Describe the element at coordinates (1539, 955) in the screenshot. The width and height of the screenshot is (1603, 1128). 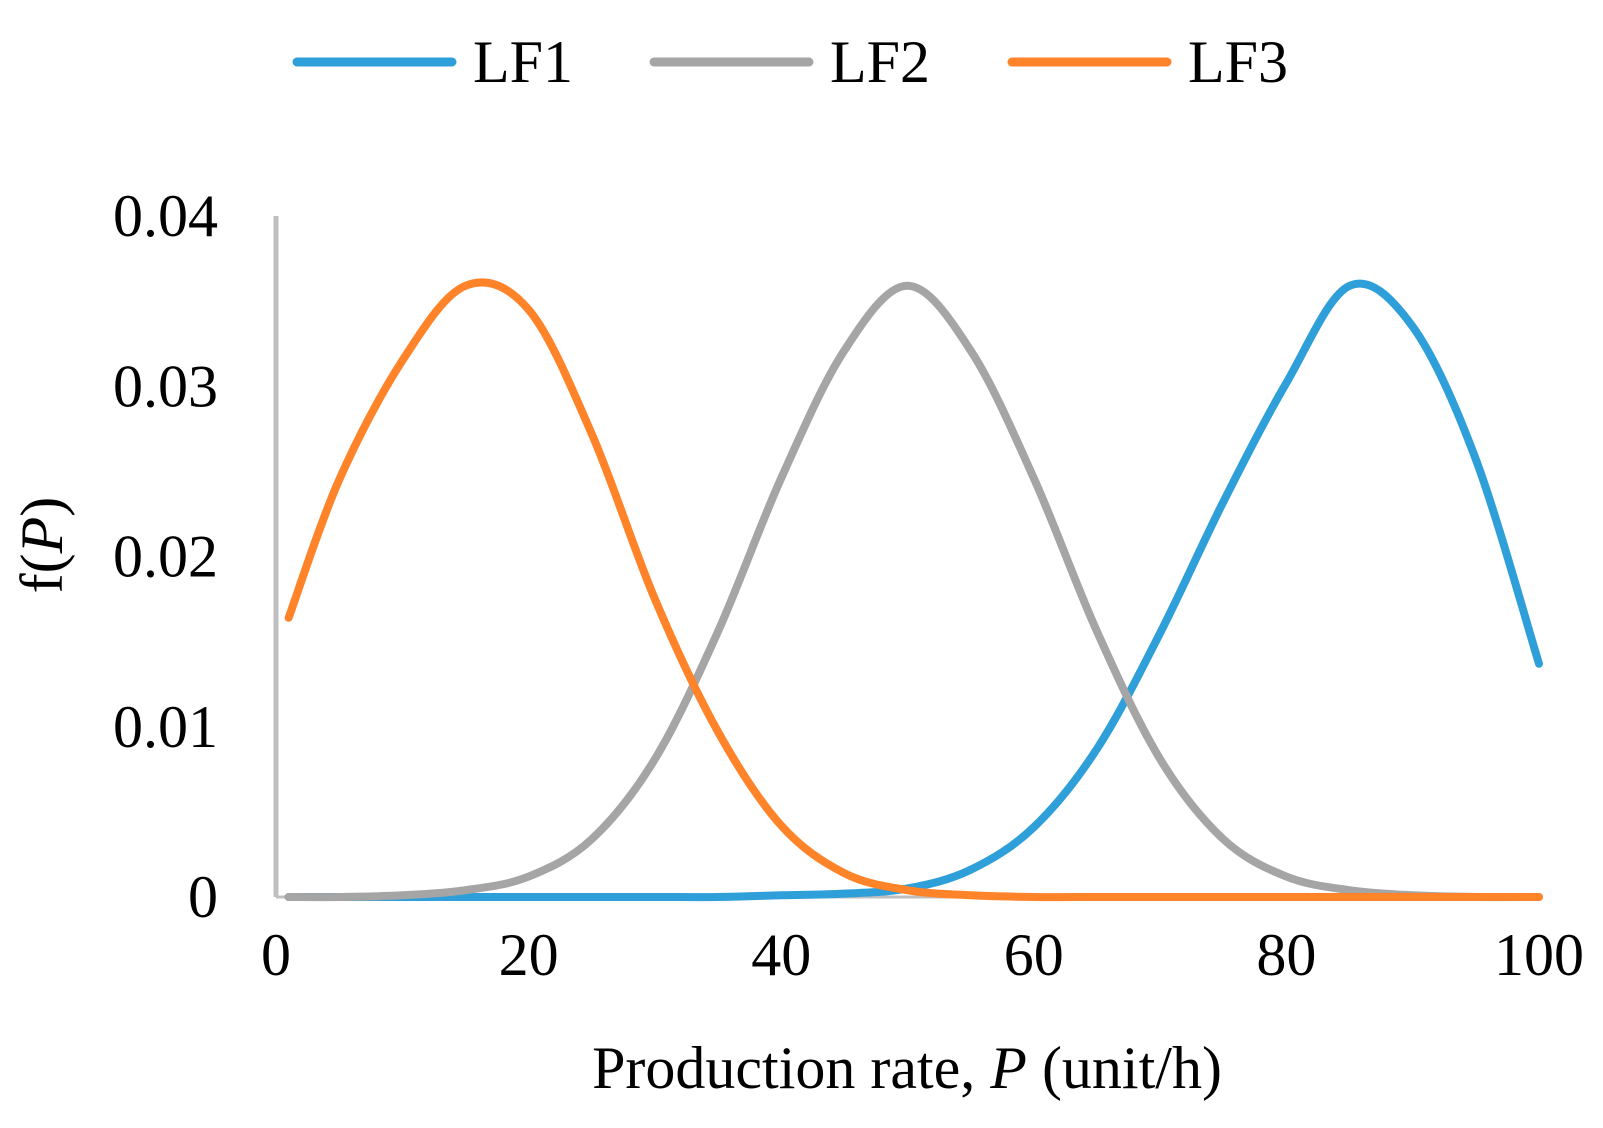
I see `x-tick-label: 100` at that location.